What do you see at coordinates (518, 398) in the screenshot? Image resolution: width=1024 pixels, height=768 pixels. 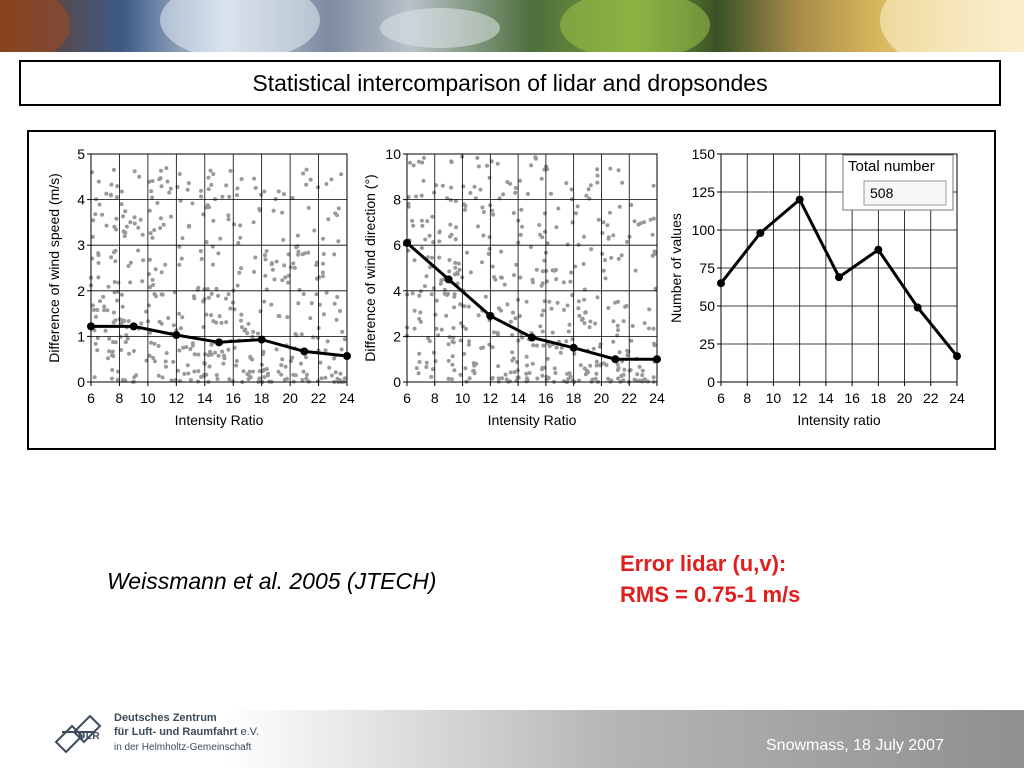 I see `x-tick-label: 14` at bounding box center [518, 398].